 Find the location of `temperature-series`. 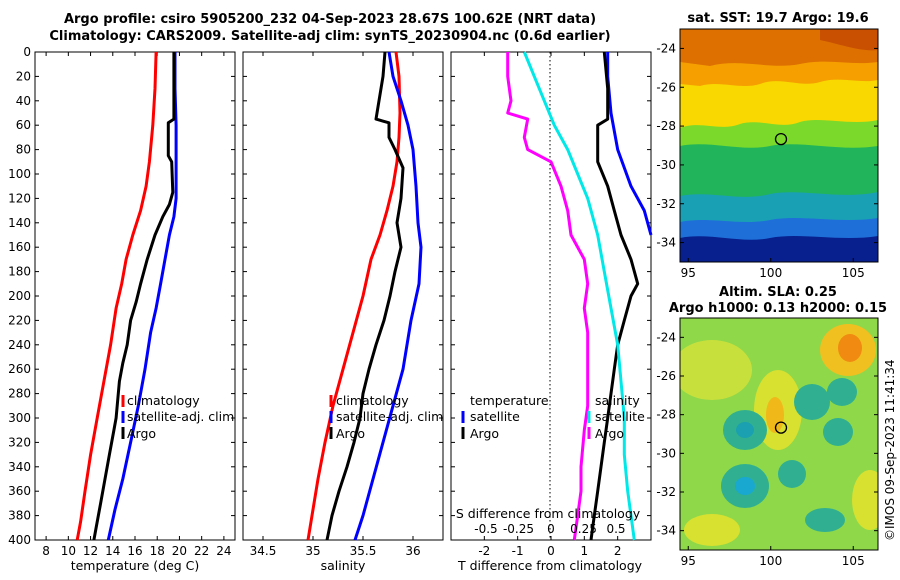

temperature-series is located at coordinates (126, 296).